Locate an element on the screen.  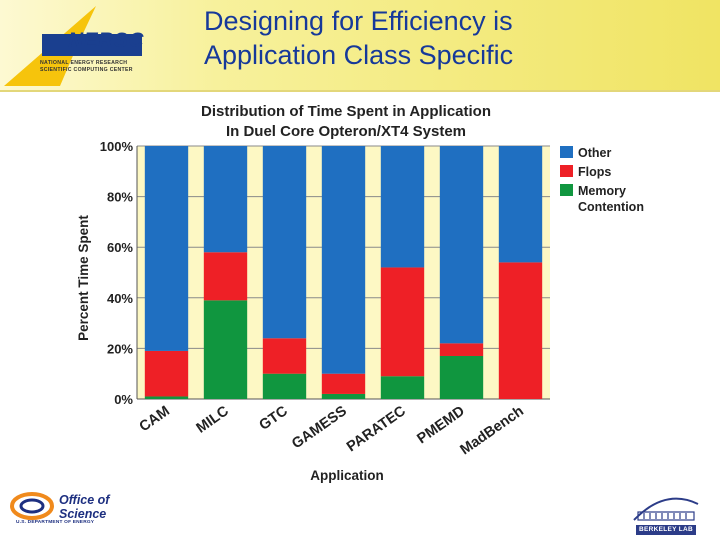
legend-label: Memory is located at coordinates (602, 191).